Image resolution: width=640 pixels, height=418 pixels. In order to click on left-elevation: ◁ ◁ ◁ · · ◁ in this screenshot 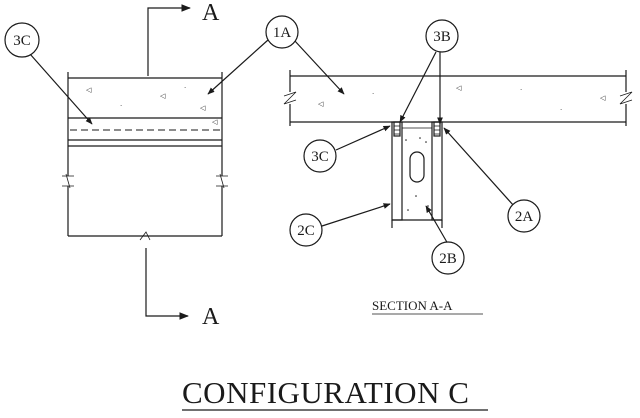, I will do `click(145, 156)`.